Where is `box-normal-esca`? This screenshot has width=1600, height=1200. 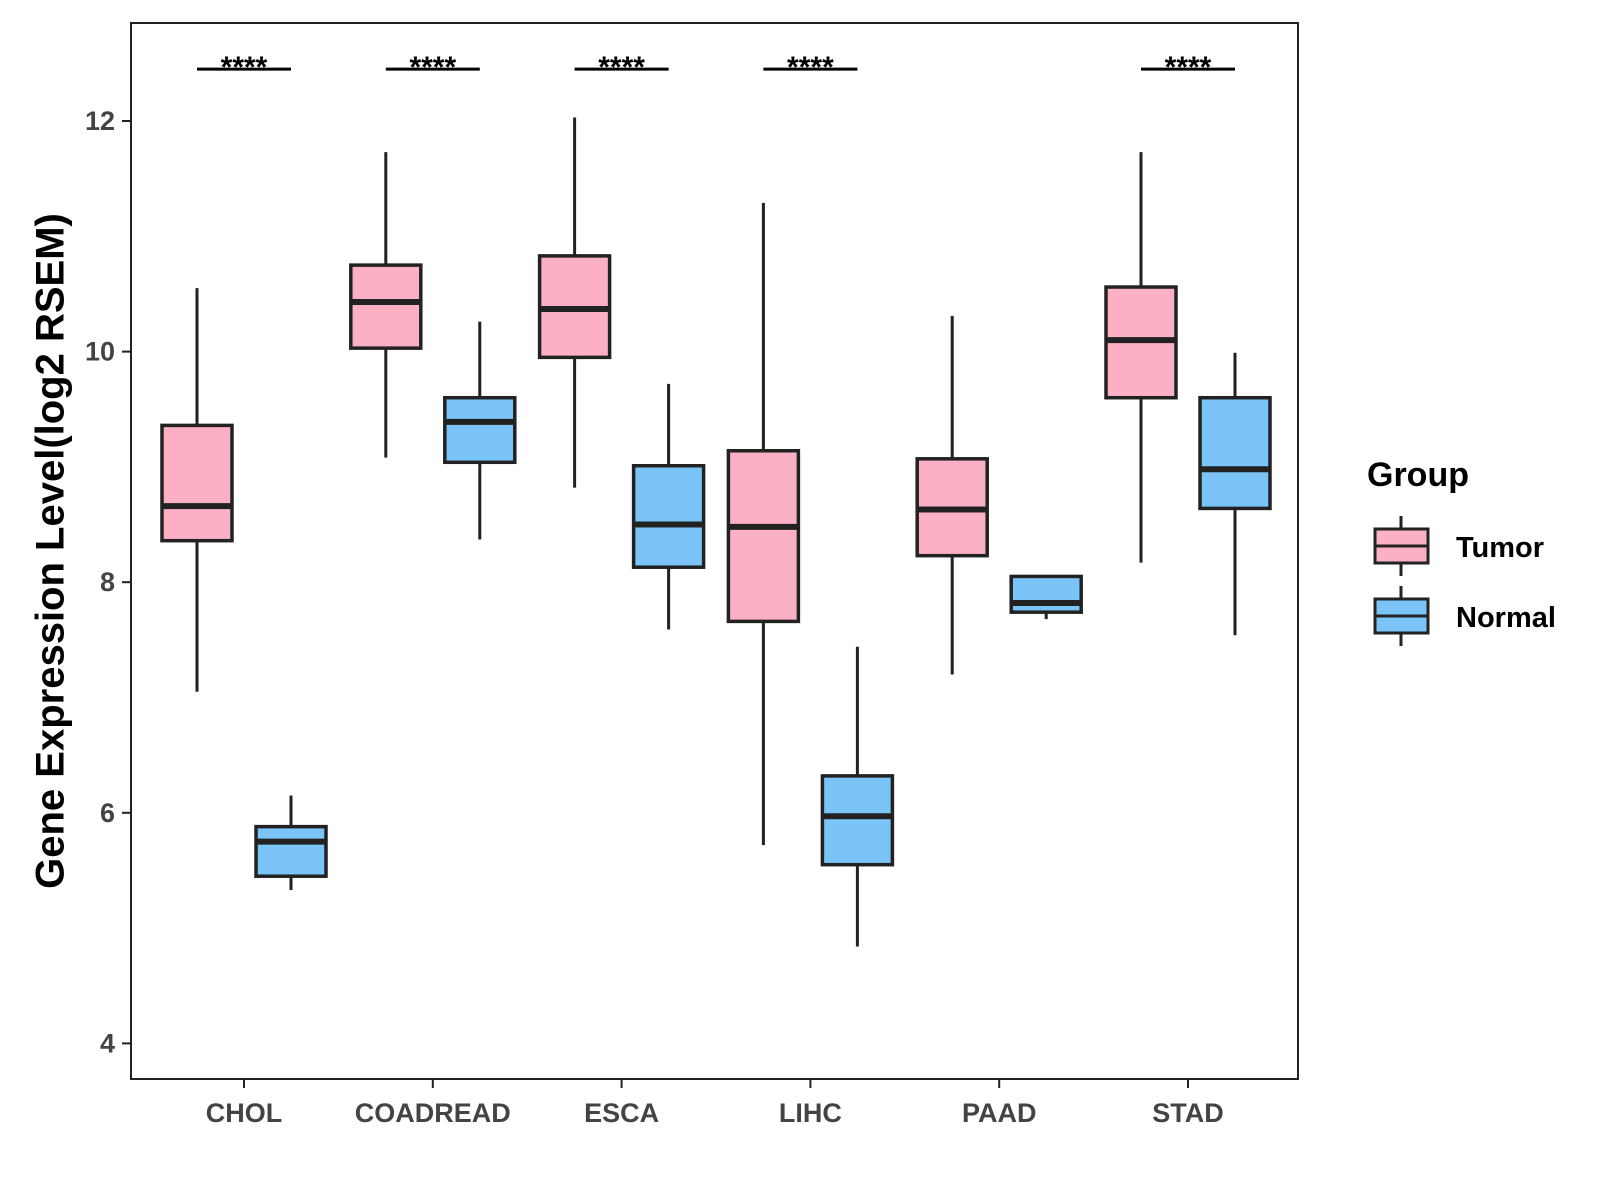 box-normal-esca is located at coordinates (668, 506).